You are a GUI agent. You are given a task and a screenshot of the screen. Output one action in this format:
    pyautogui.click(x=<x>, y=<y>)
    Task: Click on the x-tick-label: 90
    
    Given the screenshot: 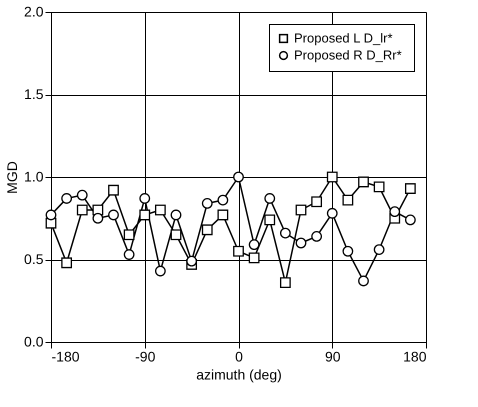 What is the action you would take?
    pyautogui.click(x=332, y=356)
    